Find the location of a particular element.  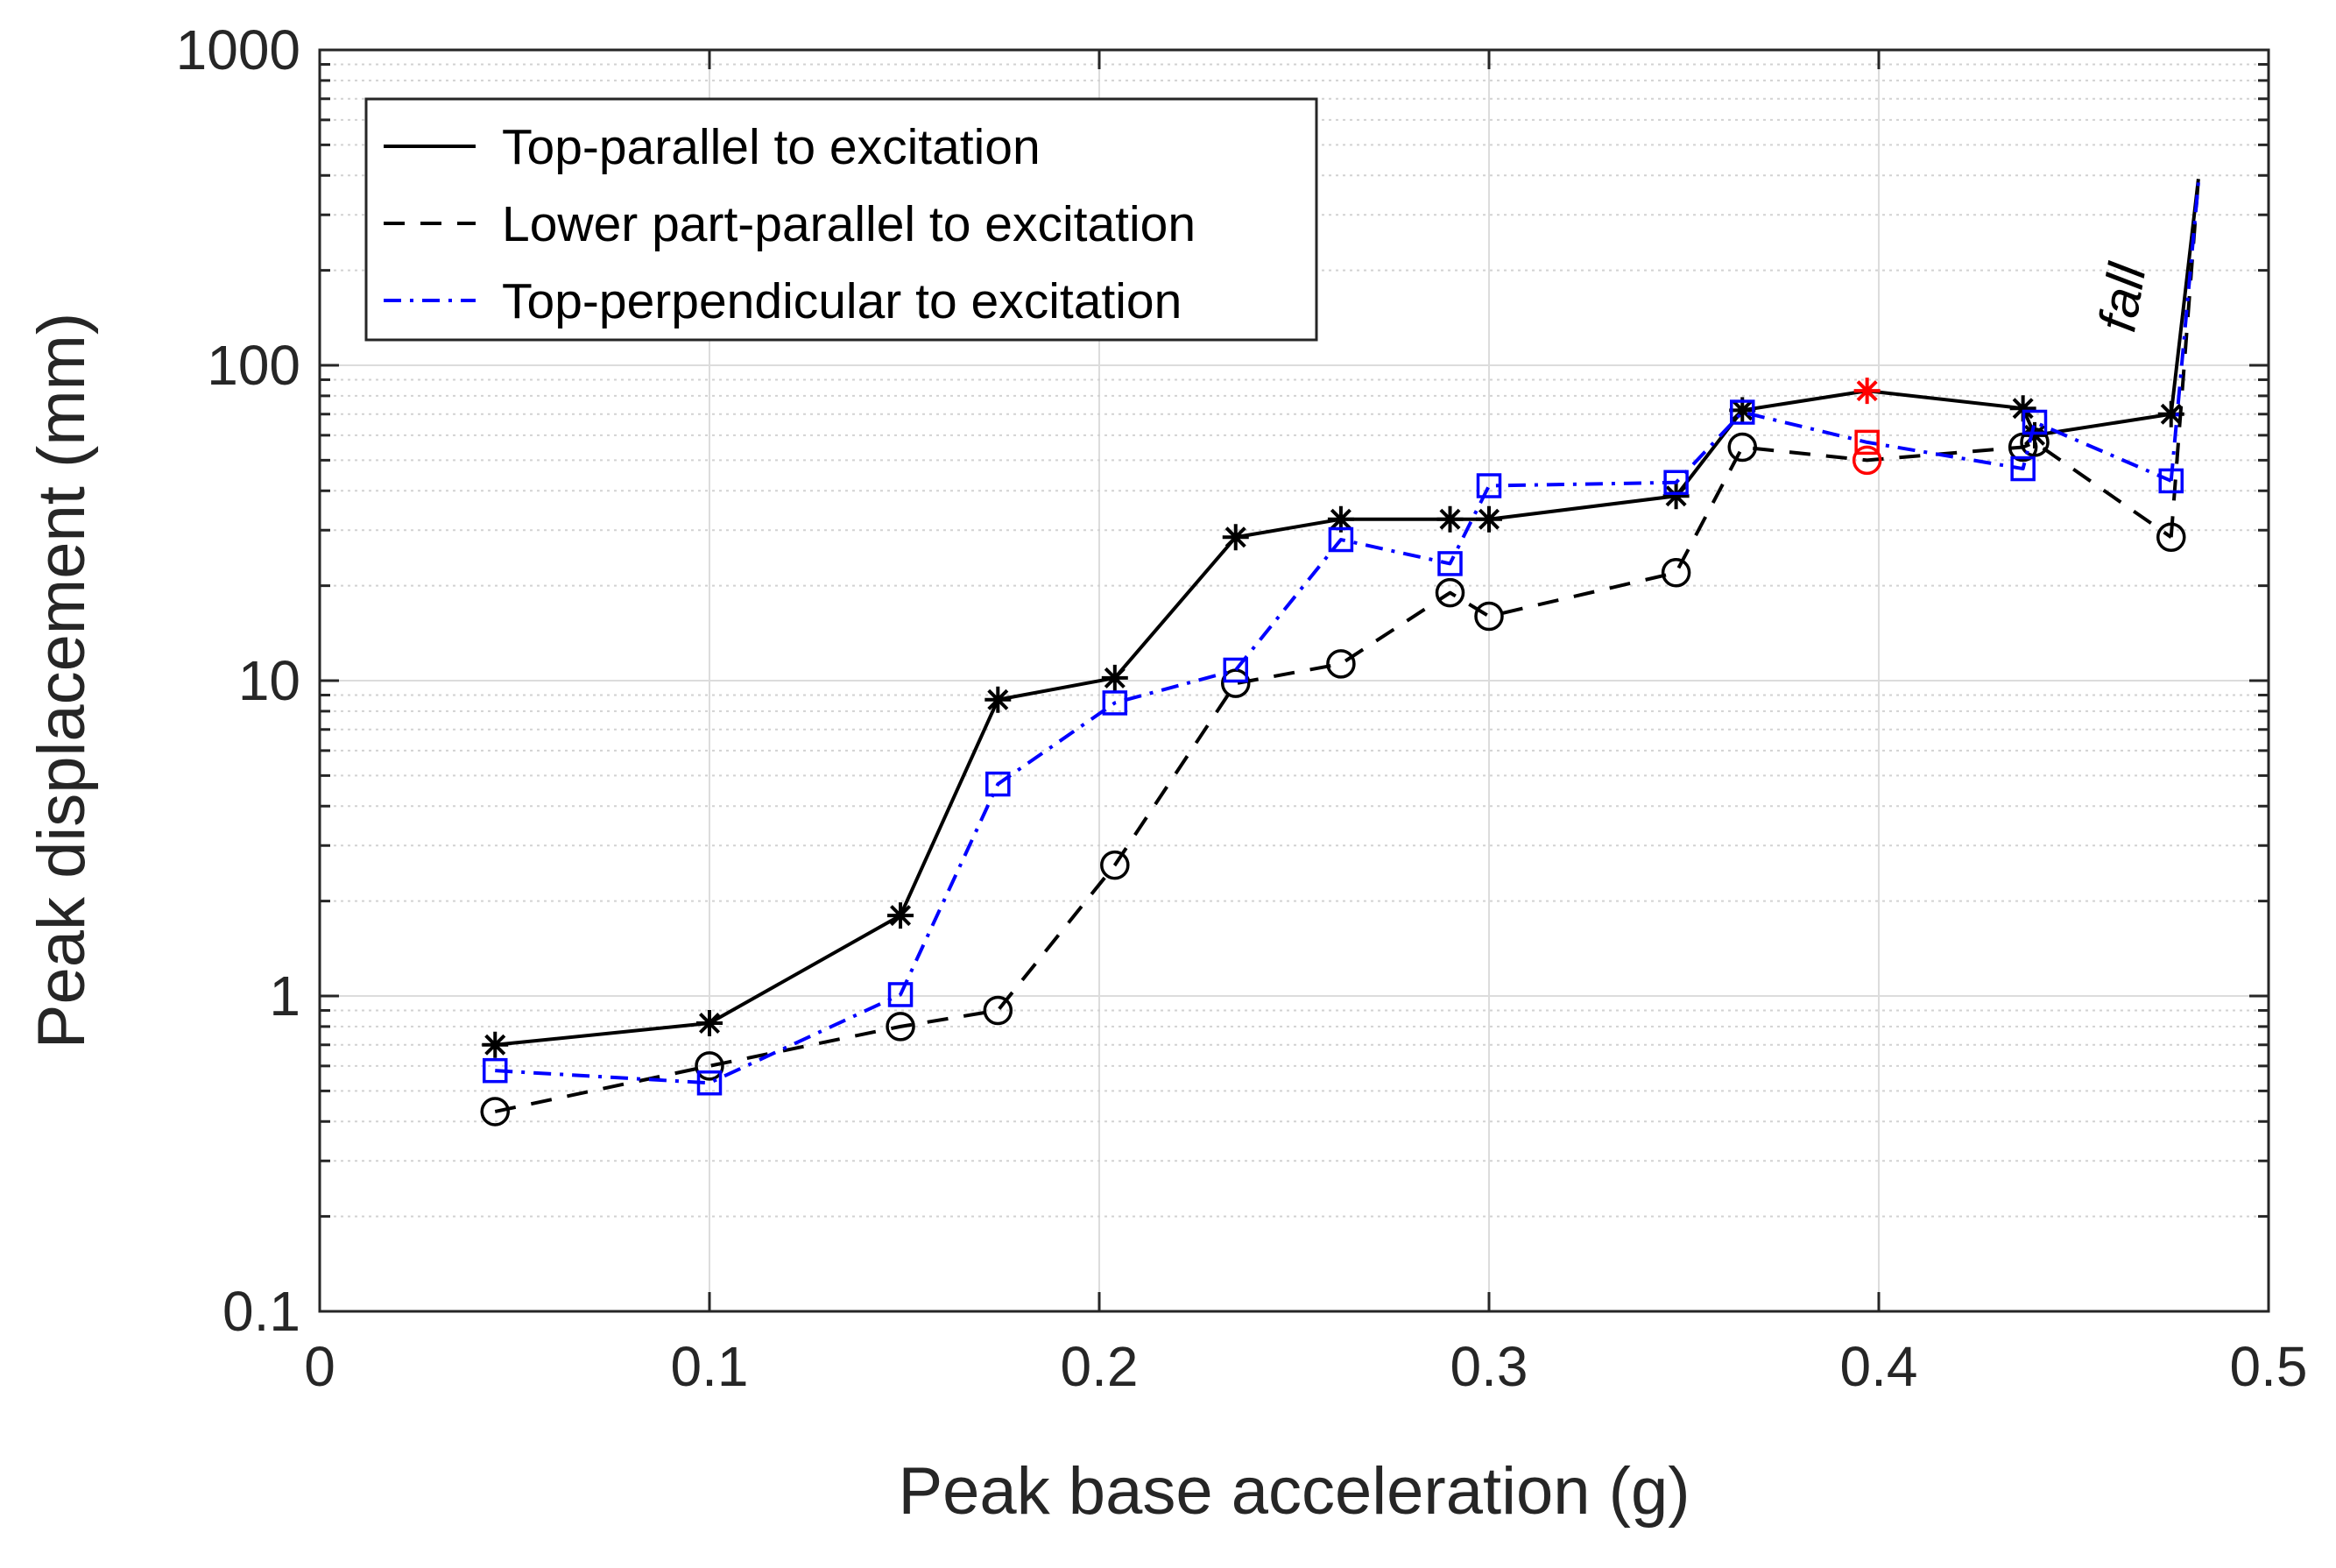

legend-box is located at coordinates (841, 219).